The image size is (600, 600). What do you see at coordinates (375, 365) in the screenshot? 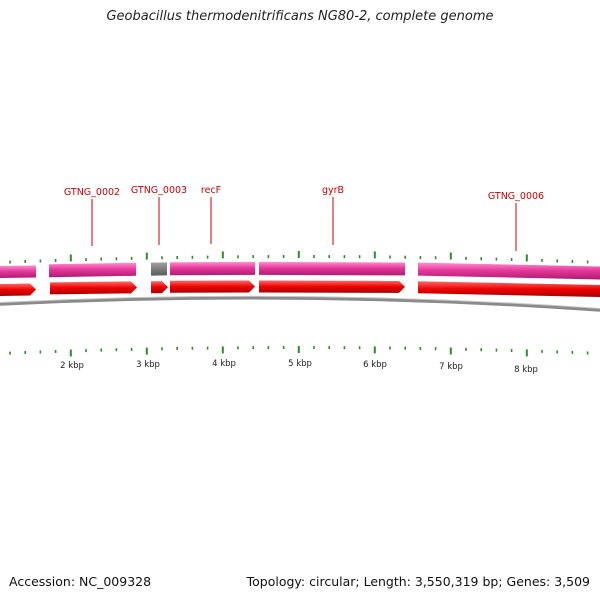
I see `tick-label: 6 kbp` at bounding box center [375, 365].